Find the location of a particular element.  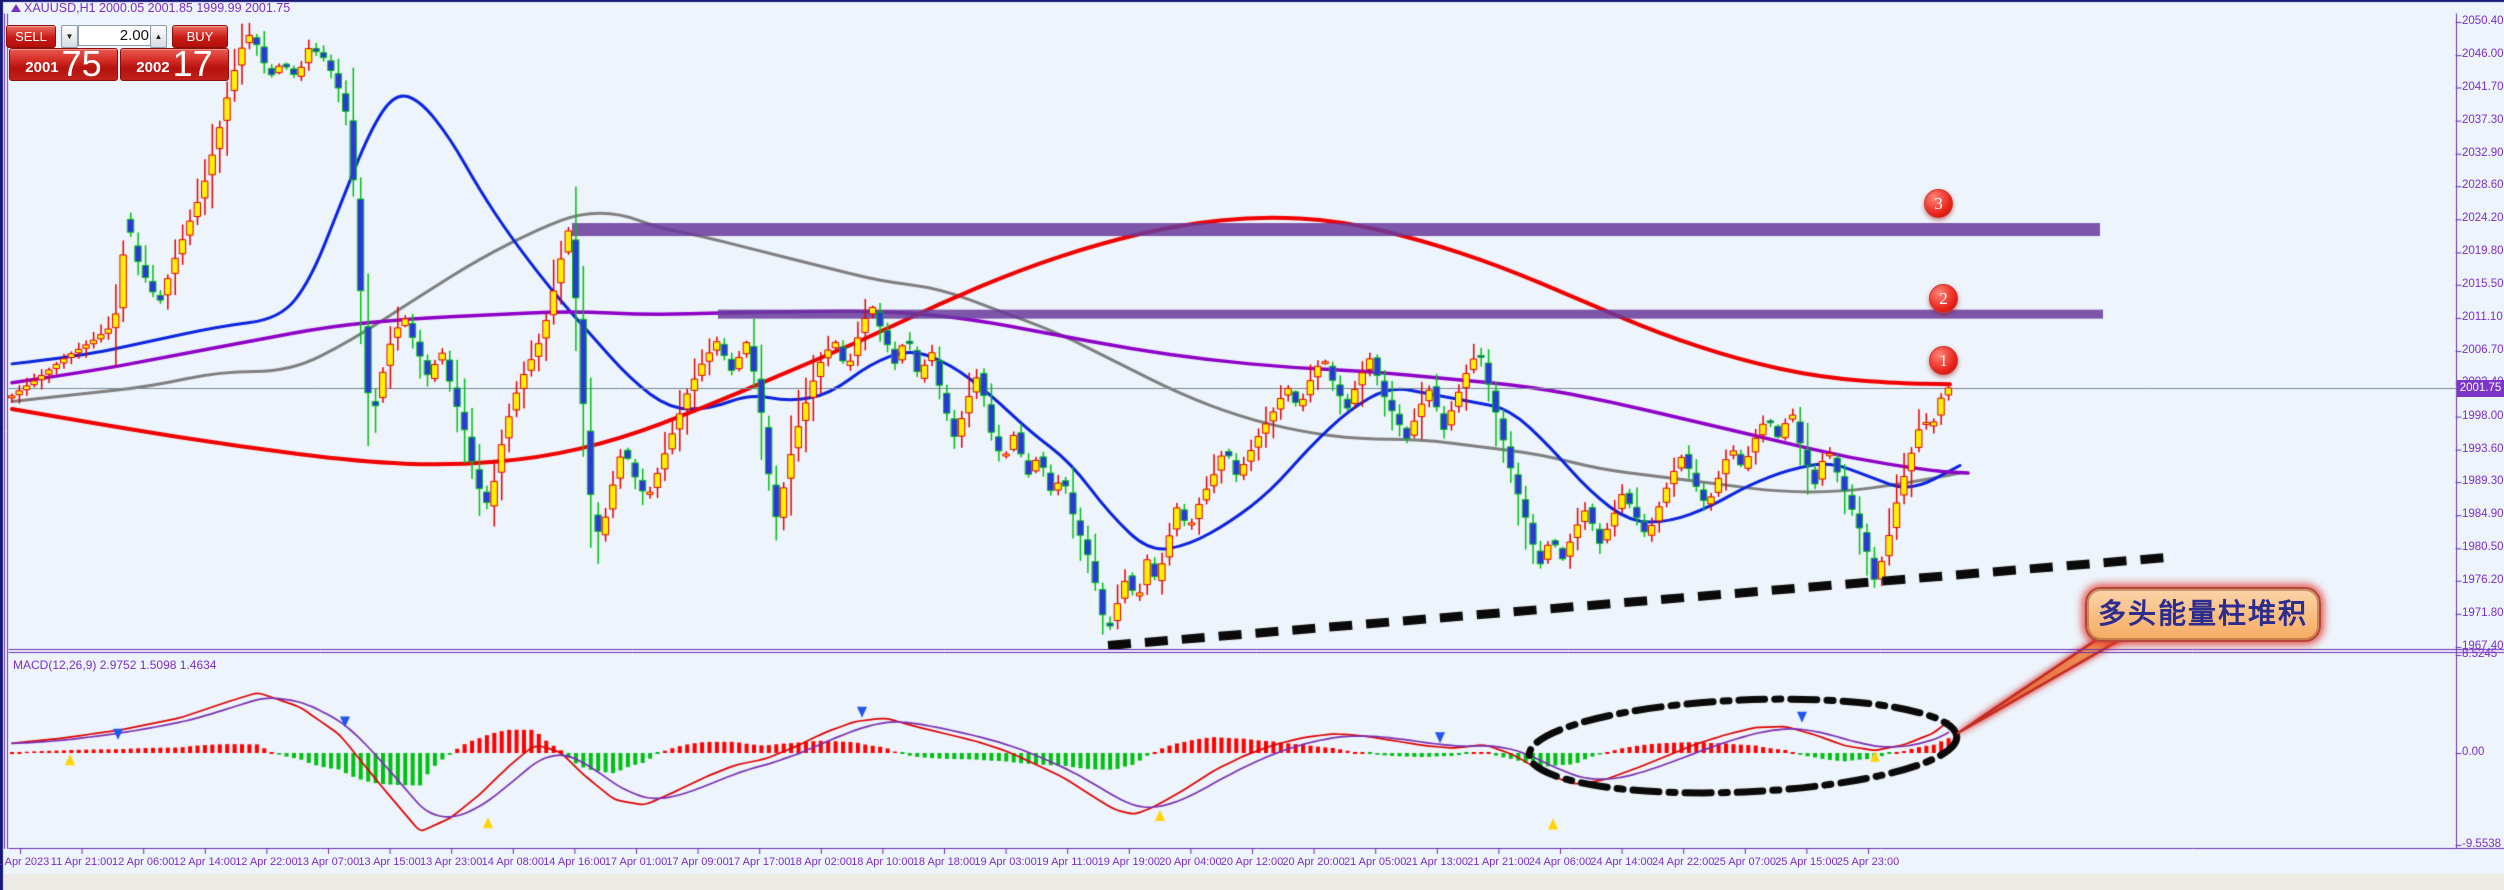

time-axis-label: 11 Apr 21:00 is located at coordinates (81, 862).